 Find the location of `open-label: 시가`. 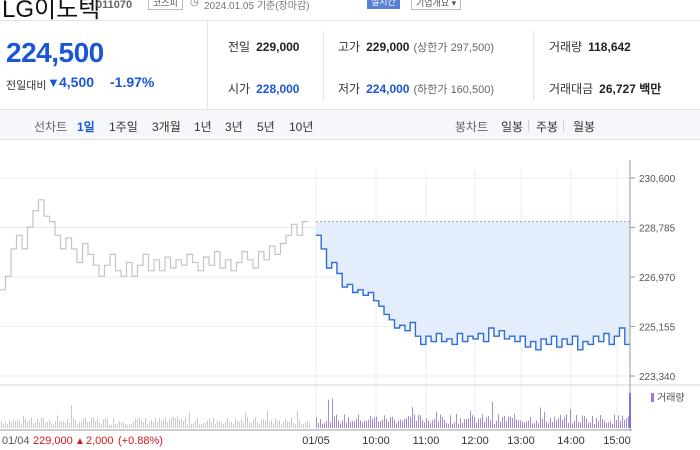

open-label: 시가 is located at coordinates (239, 89).